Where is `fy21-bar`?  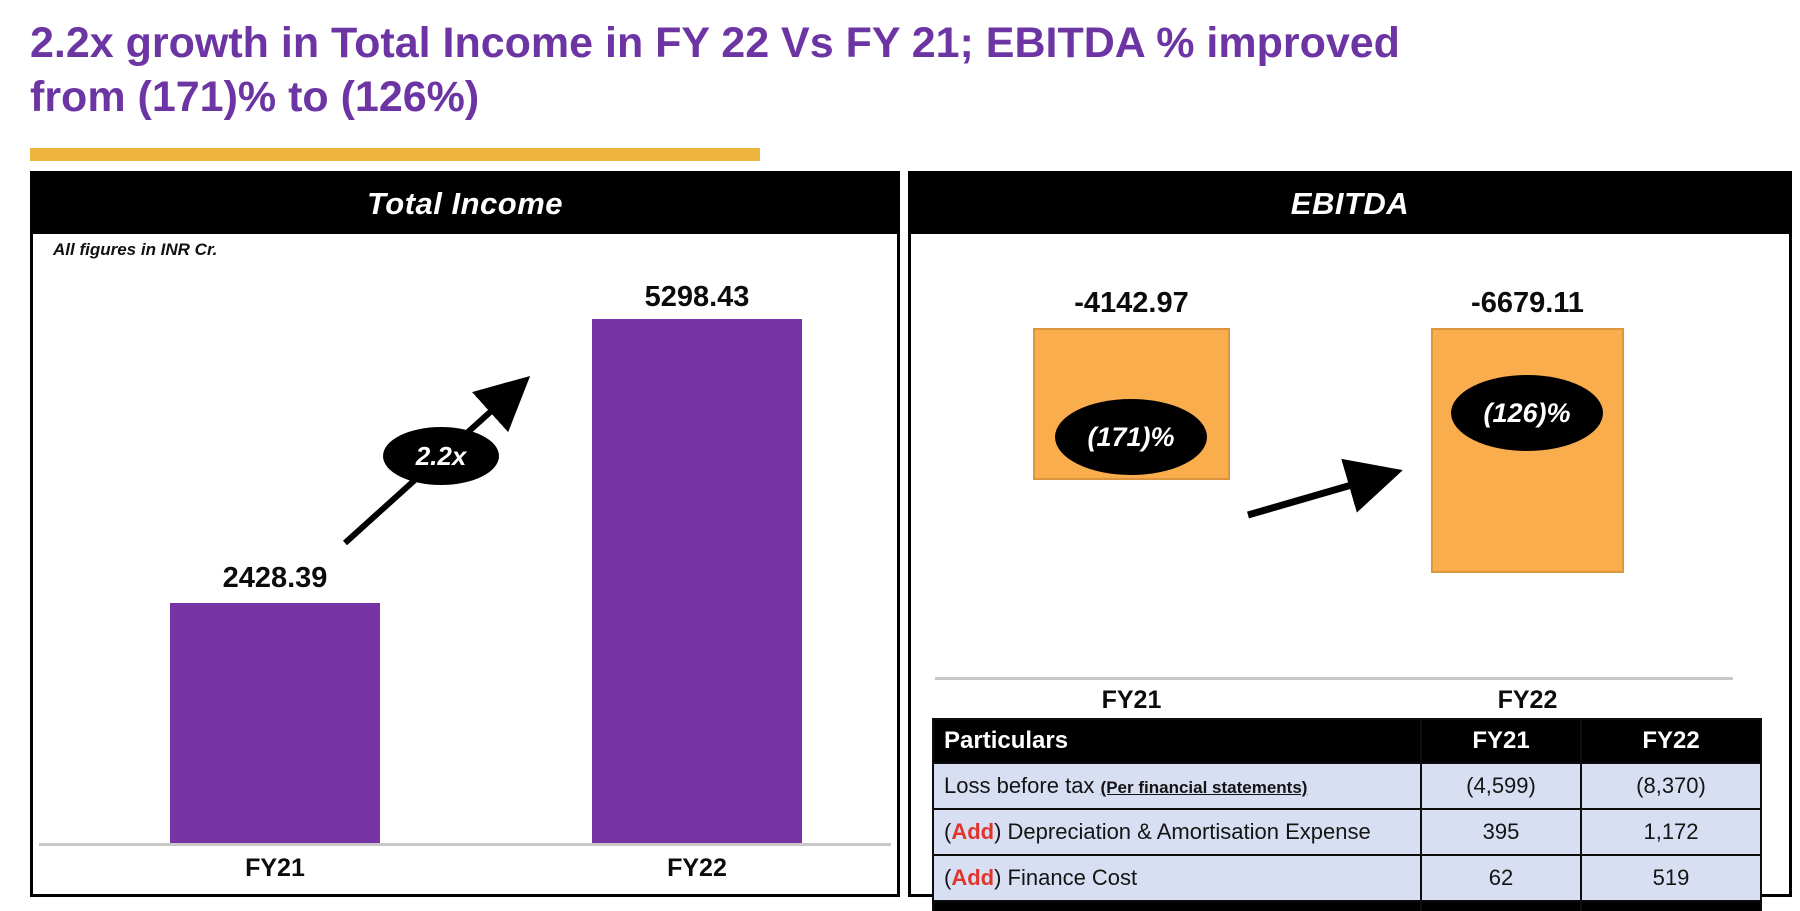 fy21-bar is located at coordinates (275, 723).